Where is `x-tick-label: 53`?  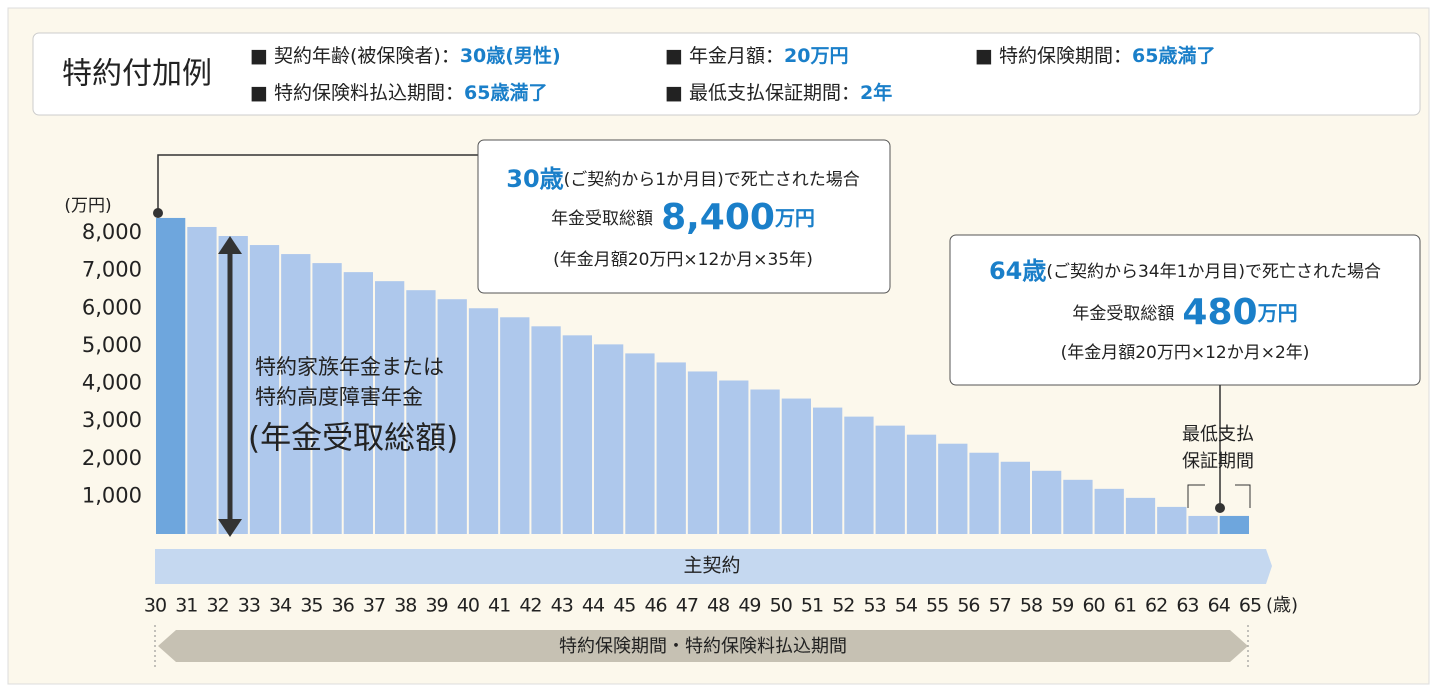
x-tick-label: 53 is located at coordinates (874, 606).